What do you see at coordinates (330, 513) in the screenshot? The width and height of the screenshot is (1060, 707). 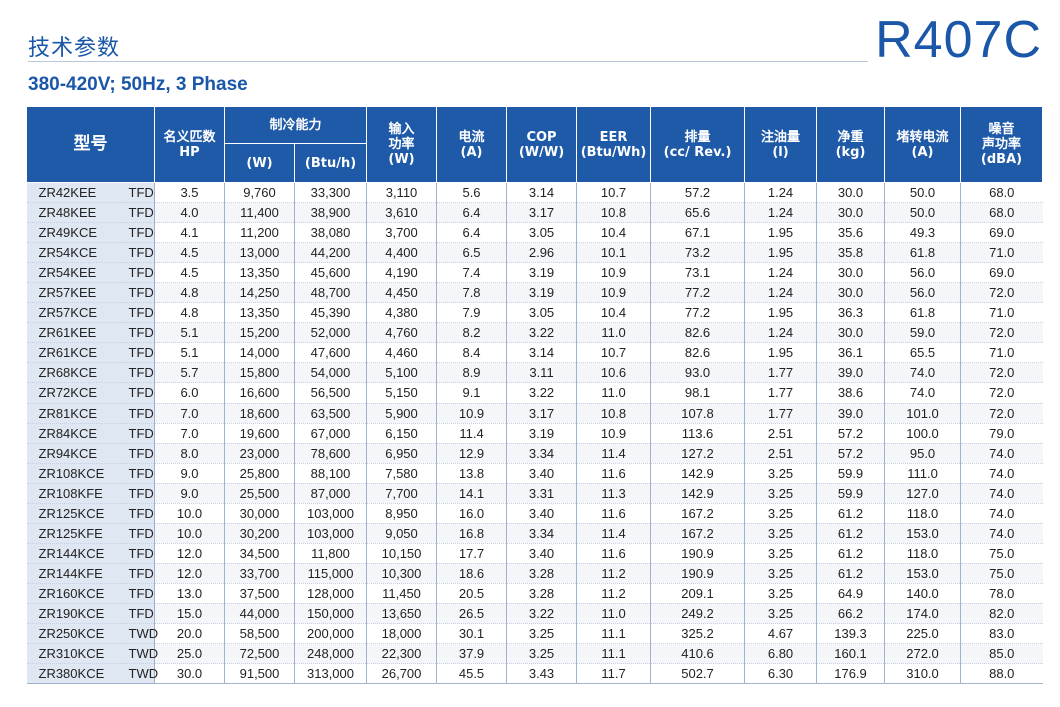 I see `cell-capacity-btu: 103,000` at bounding box center [330, 513].